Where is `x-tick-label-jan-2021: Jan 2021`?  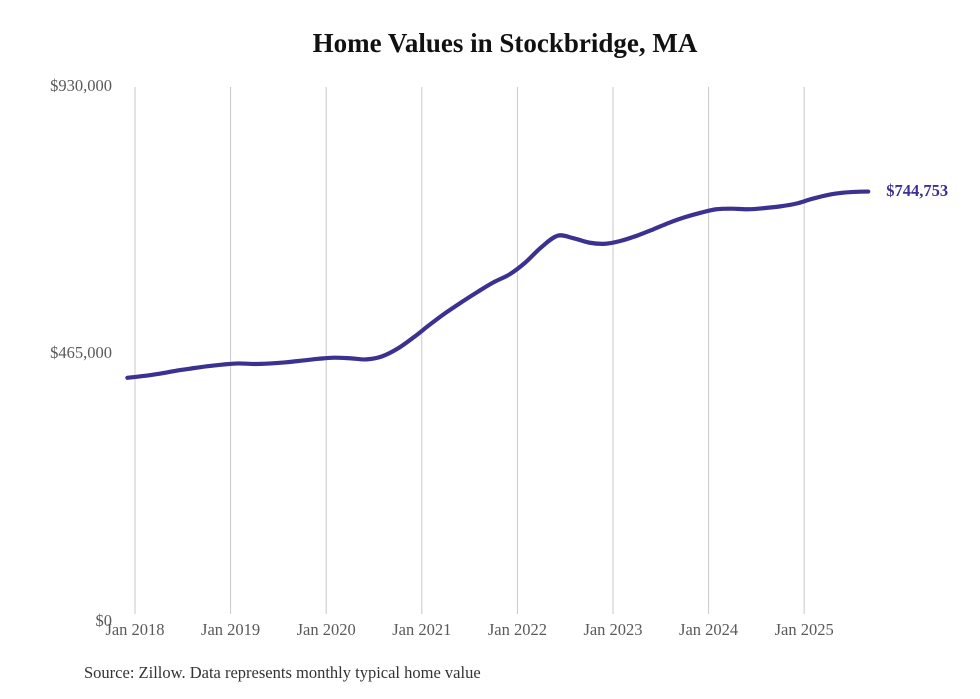
x-tick-label-jan-2021: Jan 2021 is located at coordinates (422, 629).